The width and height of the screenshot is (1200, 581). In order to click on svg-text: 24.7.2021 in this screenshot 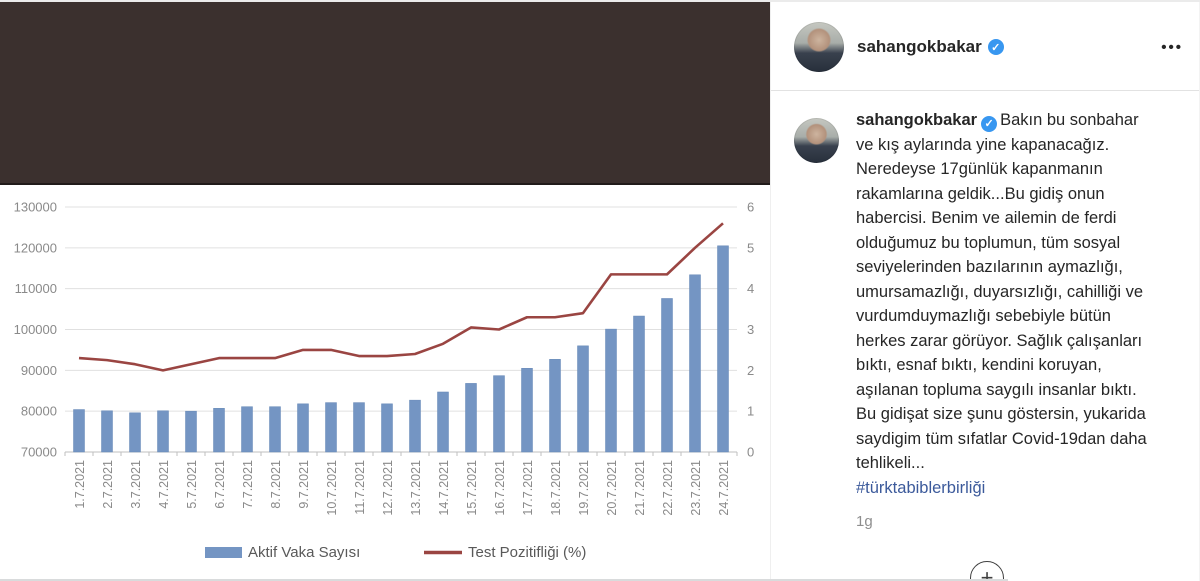, I will do `click(724, 488)`.